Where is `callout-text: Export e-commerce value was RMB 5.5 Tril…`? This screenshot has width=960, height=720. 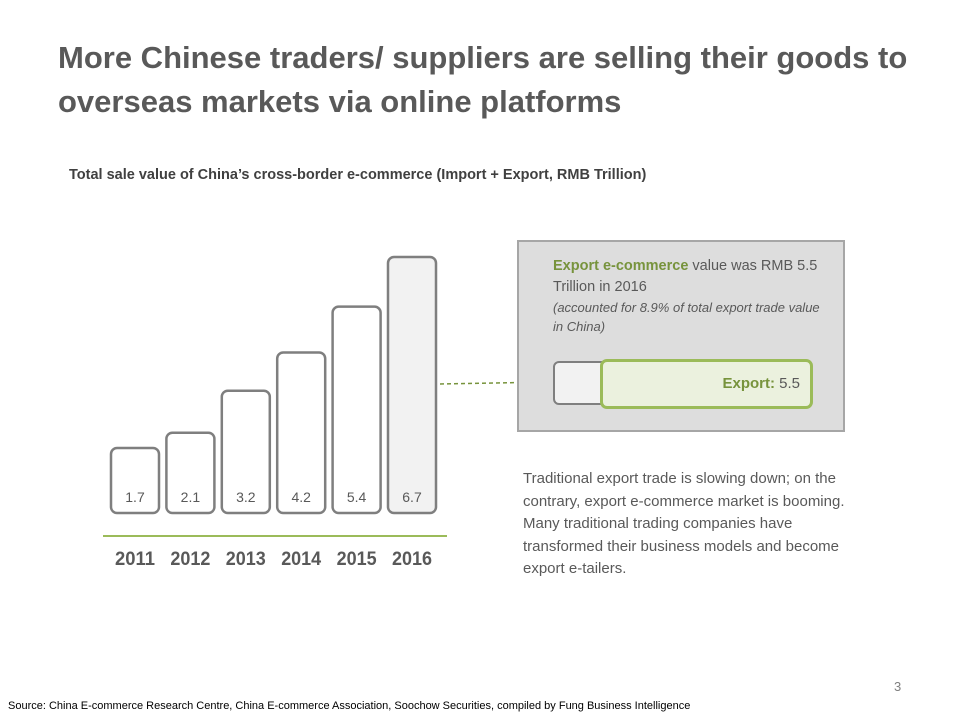
callout-text: Export e-commerce value was RMB 5.5 Tril… is located at coordinates (693, 296).